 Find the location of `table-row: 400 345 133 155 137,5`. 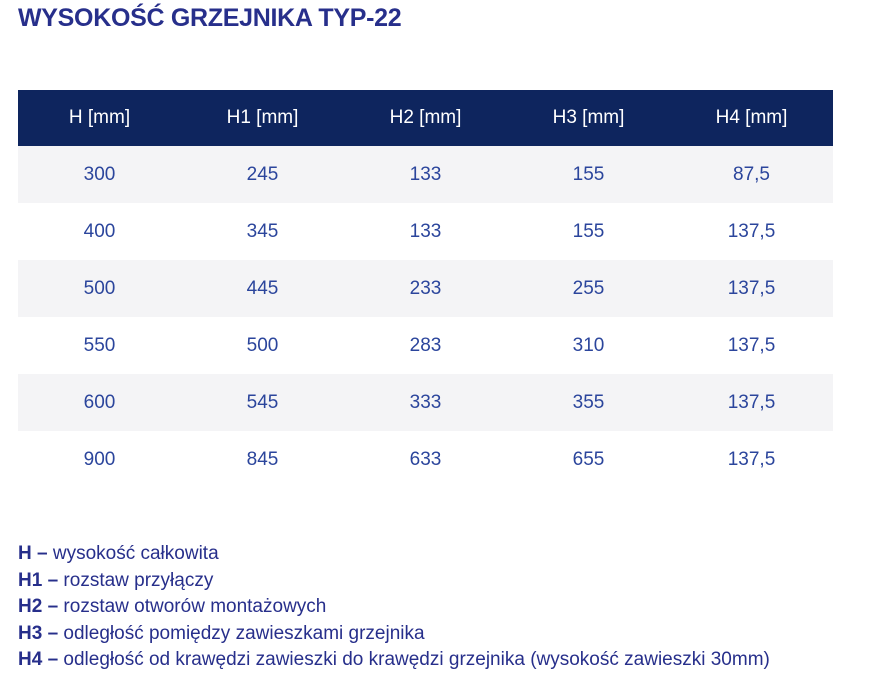

table-row: 400 345 133 155 137,5 is located at coordinates (425, 231).